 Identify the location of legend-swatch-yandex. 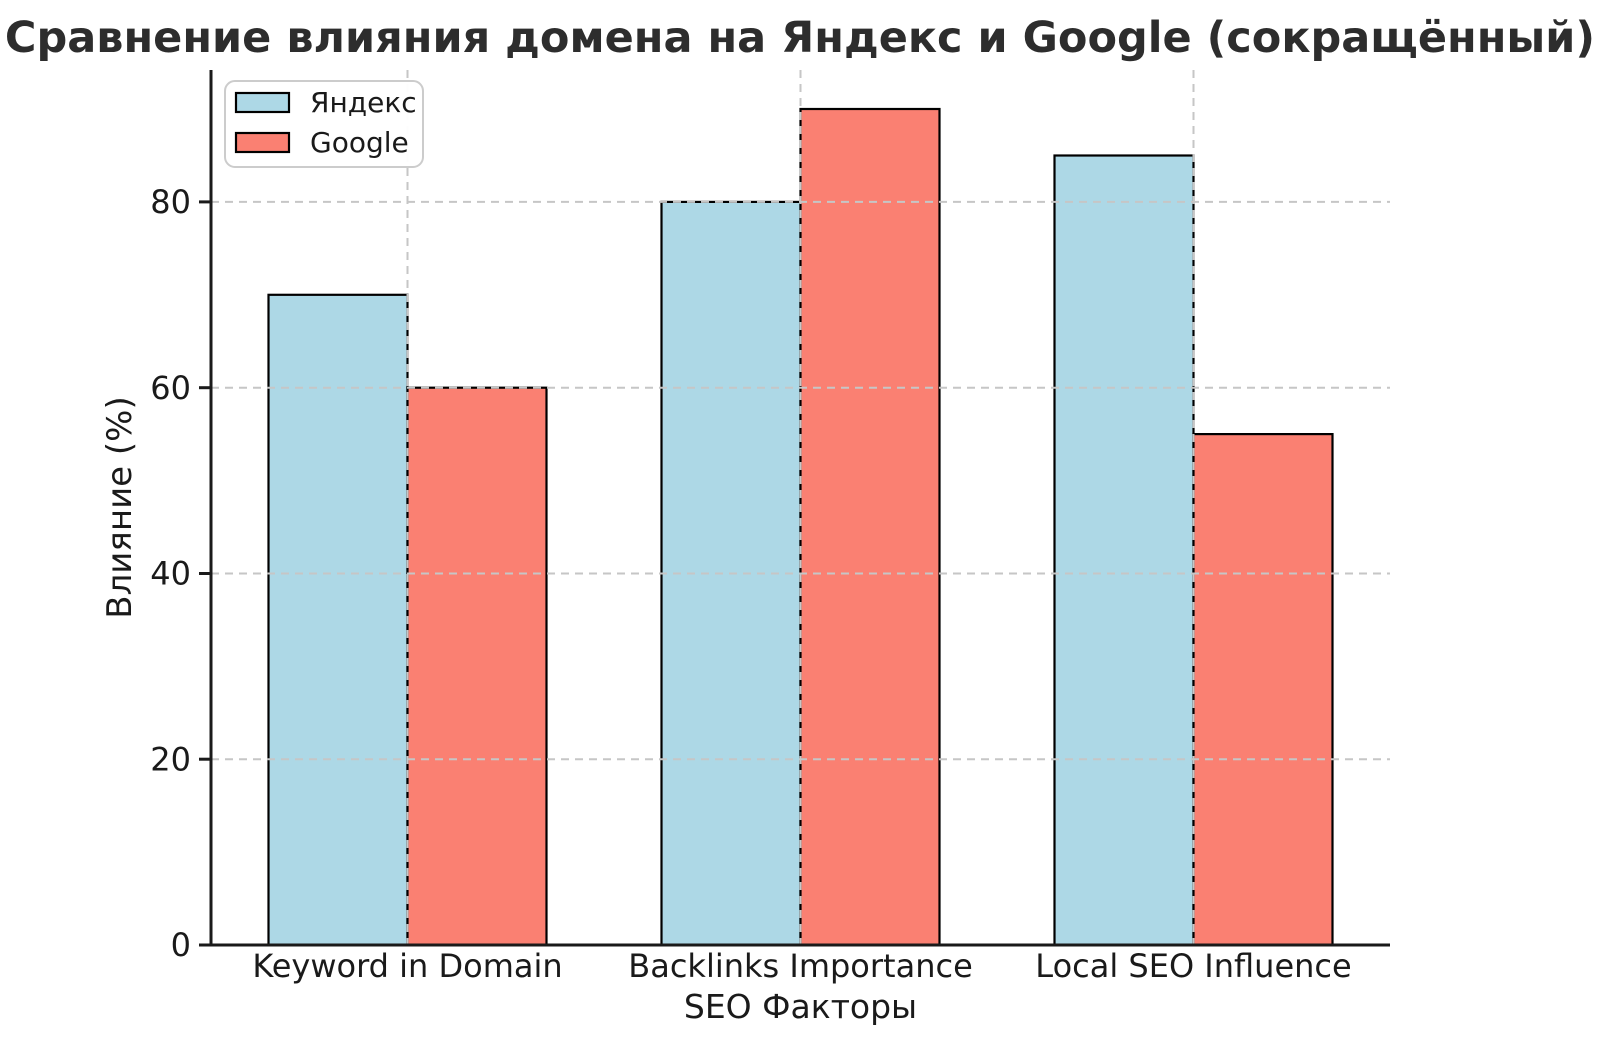
(262, 102).